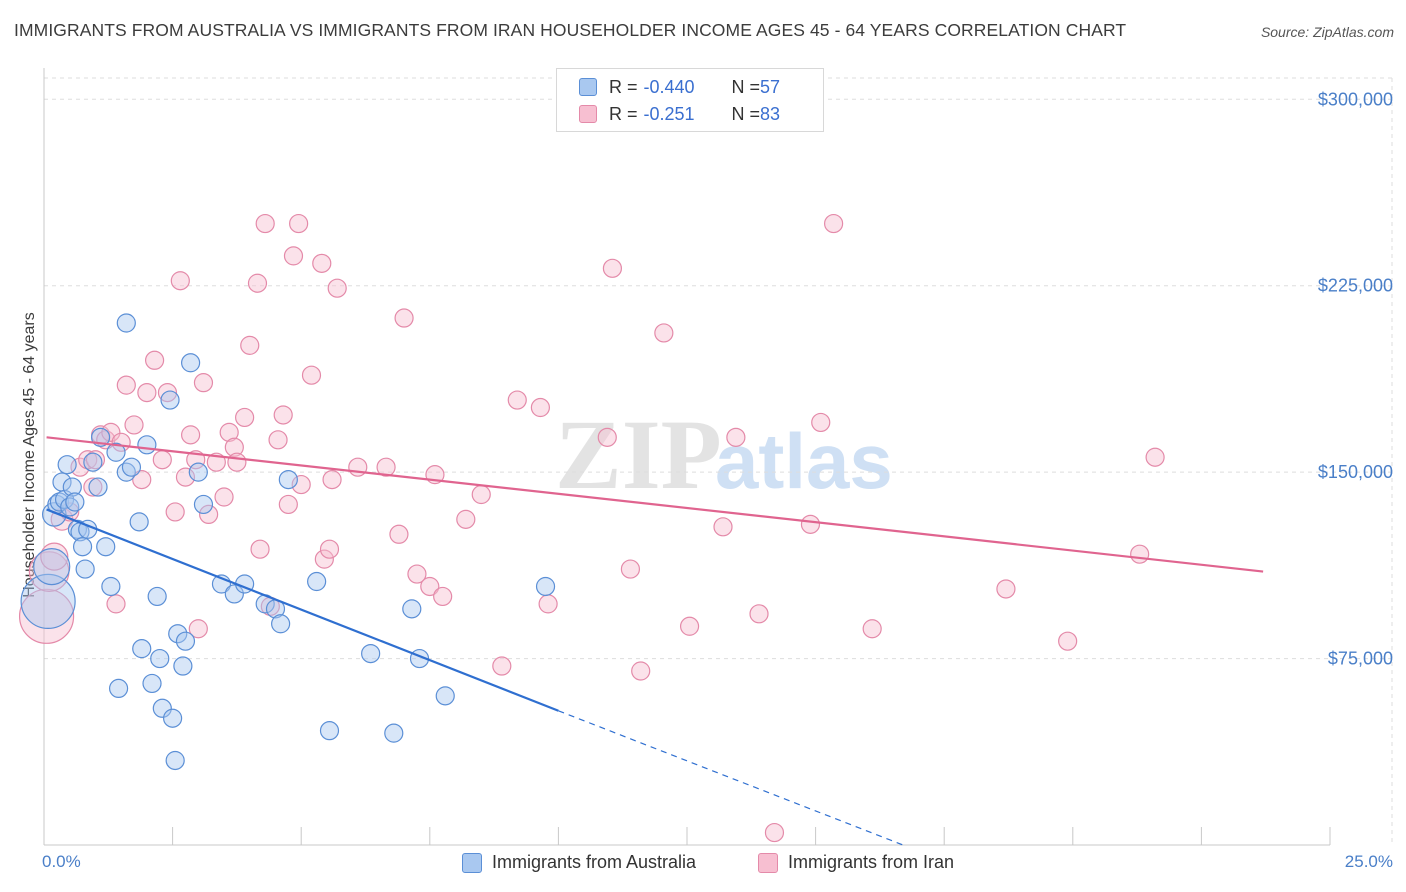 The width and height of the screenshot is (1406, 892). I want to click on y-tick-label: $225,000, so click(1355, 286).